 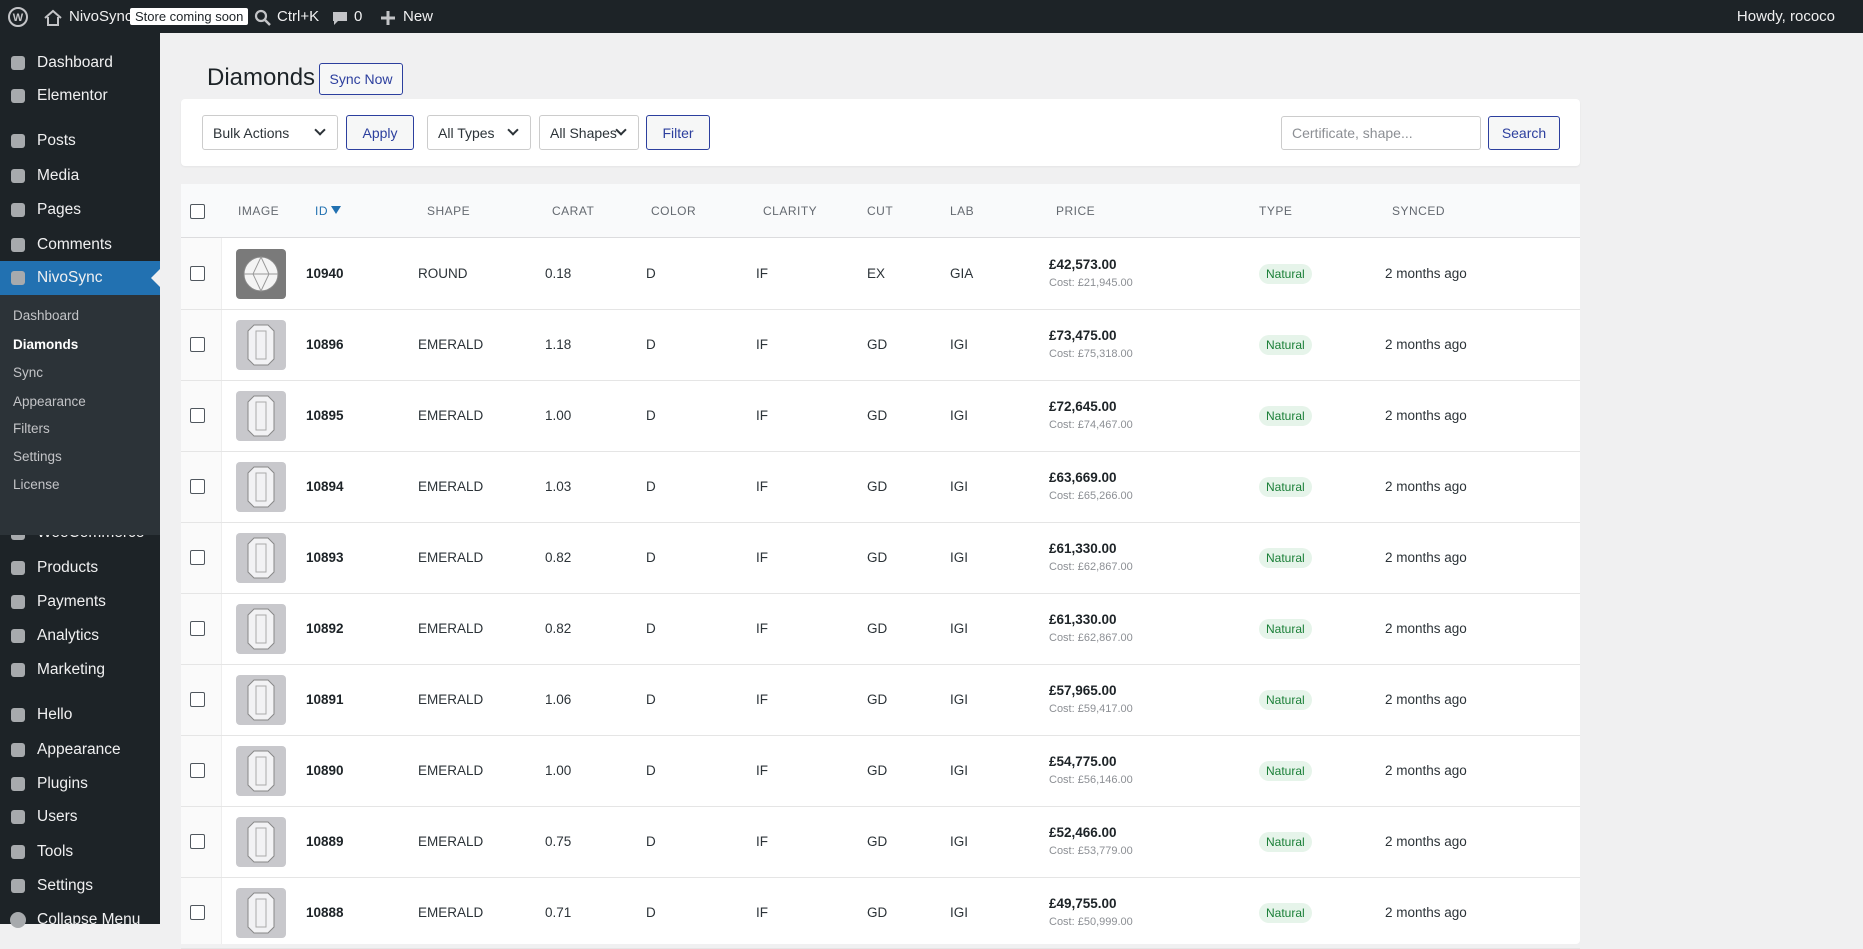 I want to click on column-header: ID, so click(x=321, y=211).